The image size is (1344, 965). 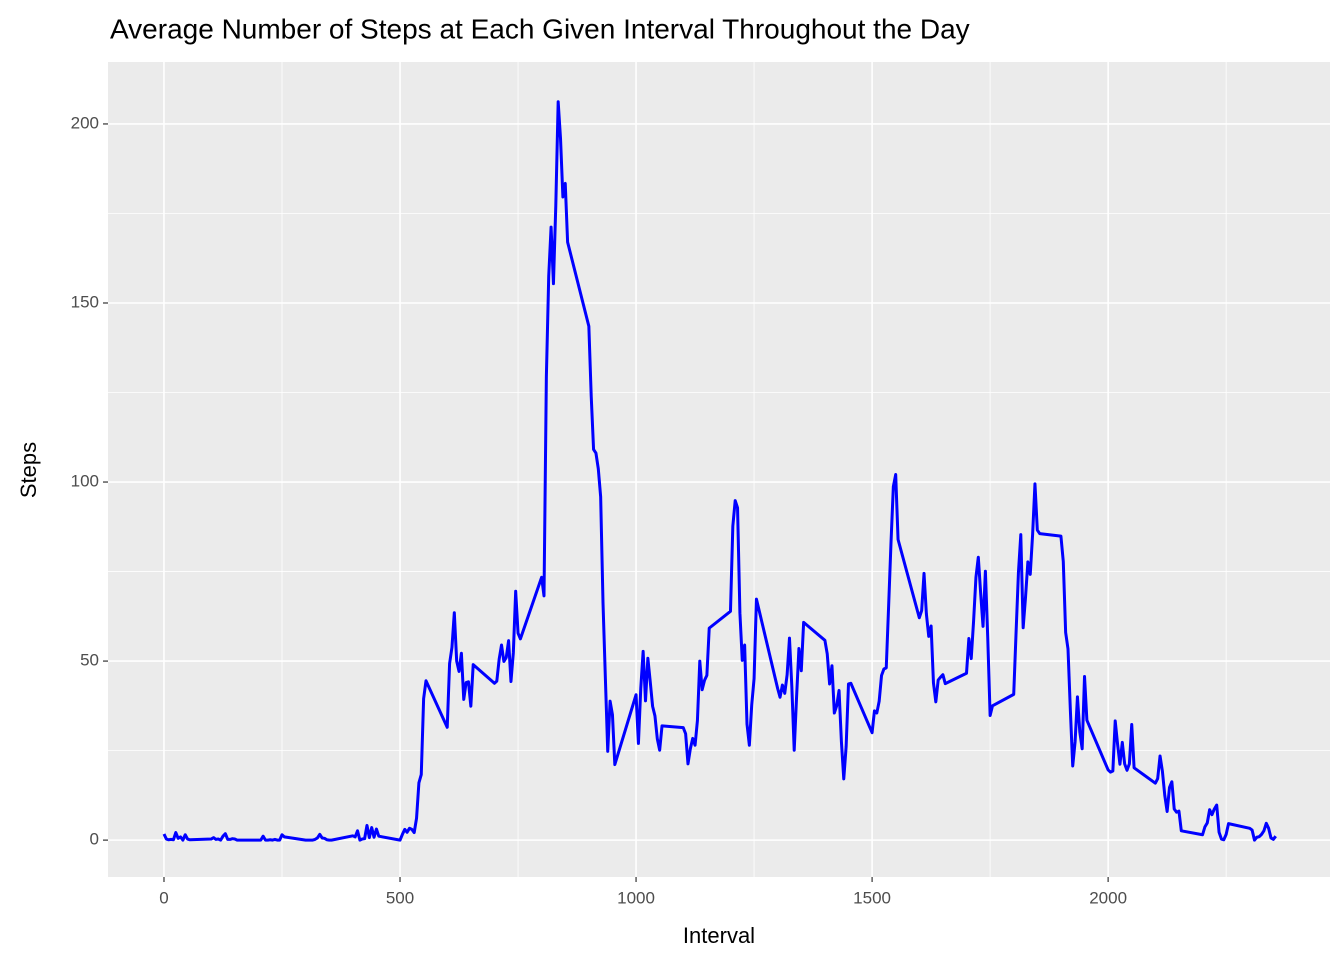 I want to click on x-tick-label: 0, so click(x=163, y=897).